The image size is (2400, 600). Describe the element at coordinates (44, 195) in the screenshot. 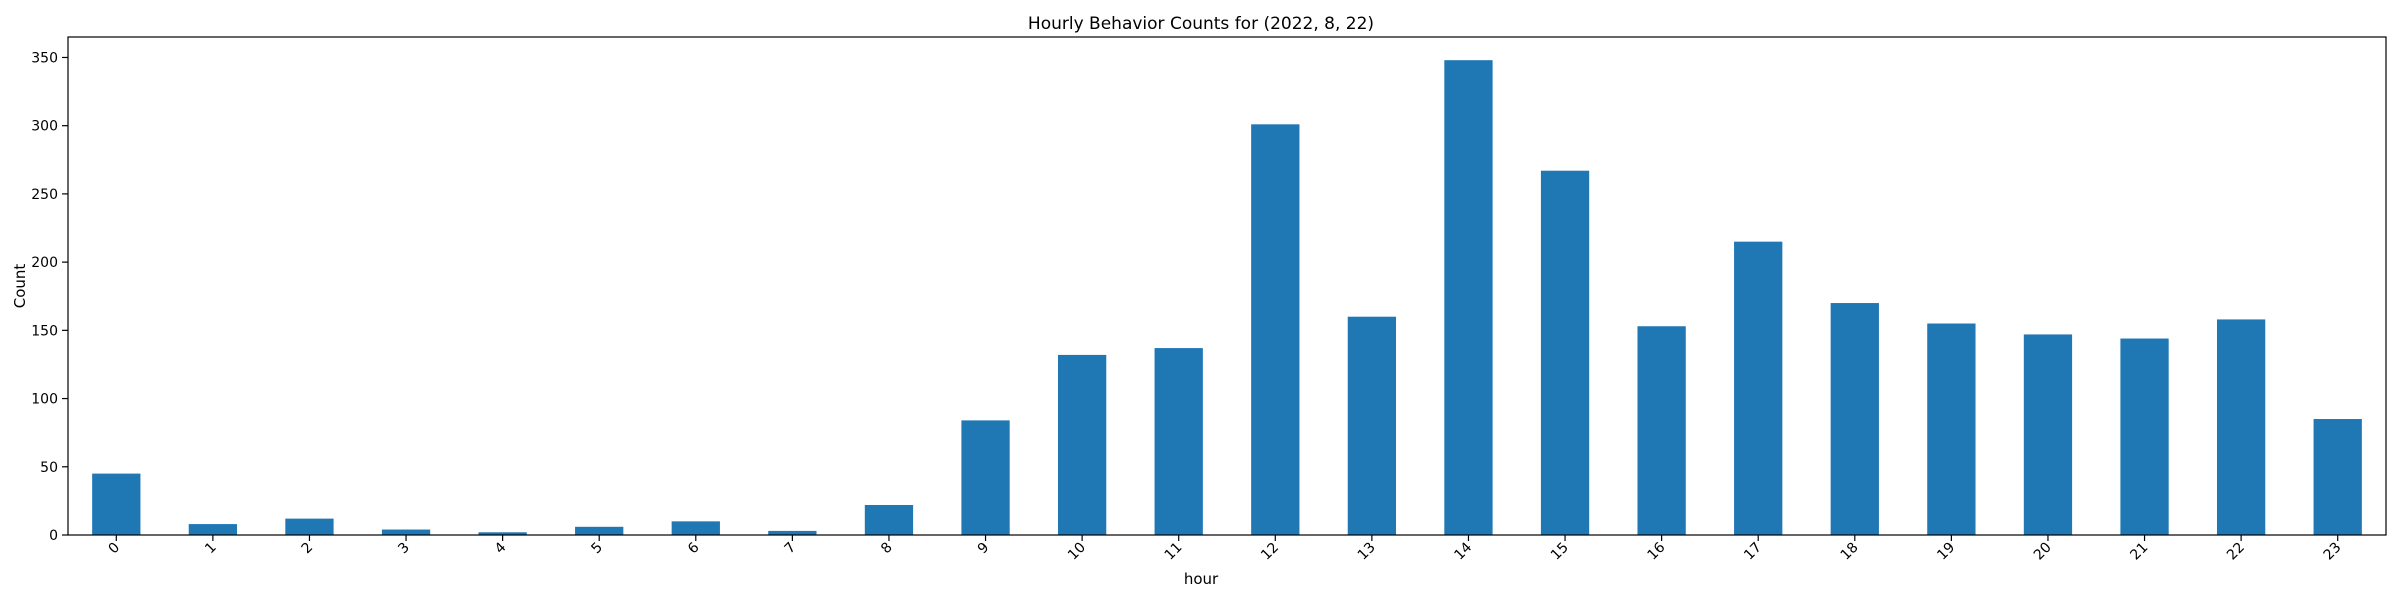

I see `y-tick-label: 250` at that location.